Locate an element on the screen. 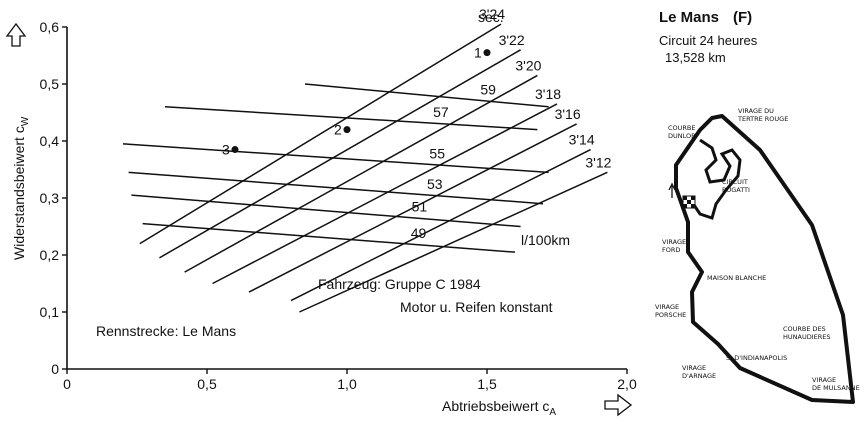 The height and width of the screenshot is (427, 864). y-tick-label: 0 is located at coordinates (55, 369).